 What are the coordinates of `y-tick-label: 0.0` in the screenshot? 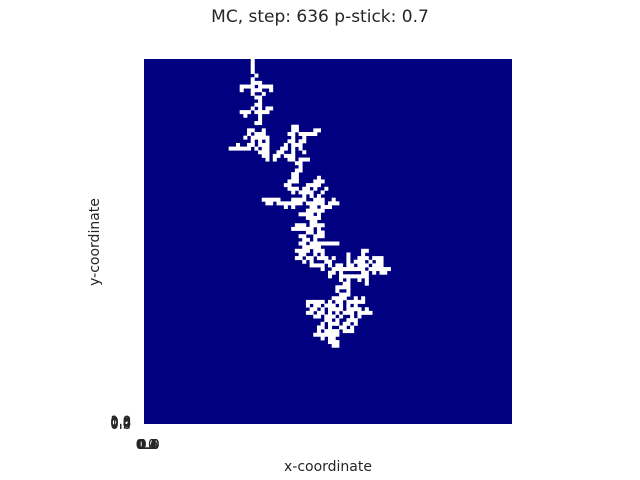 It's located at (120, 425).